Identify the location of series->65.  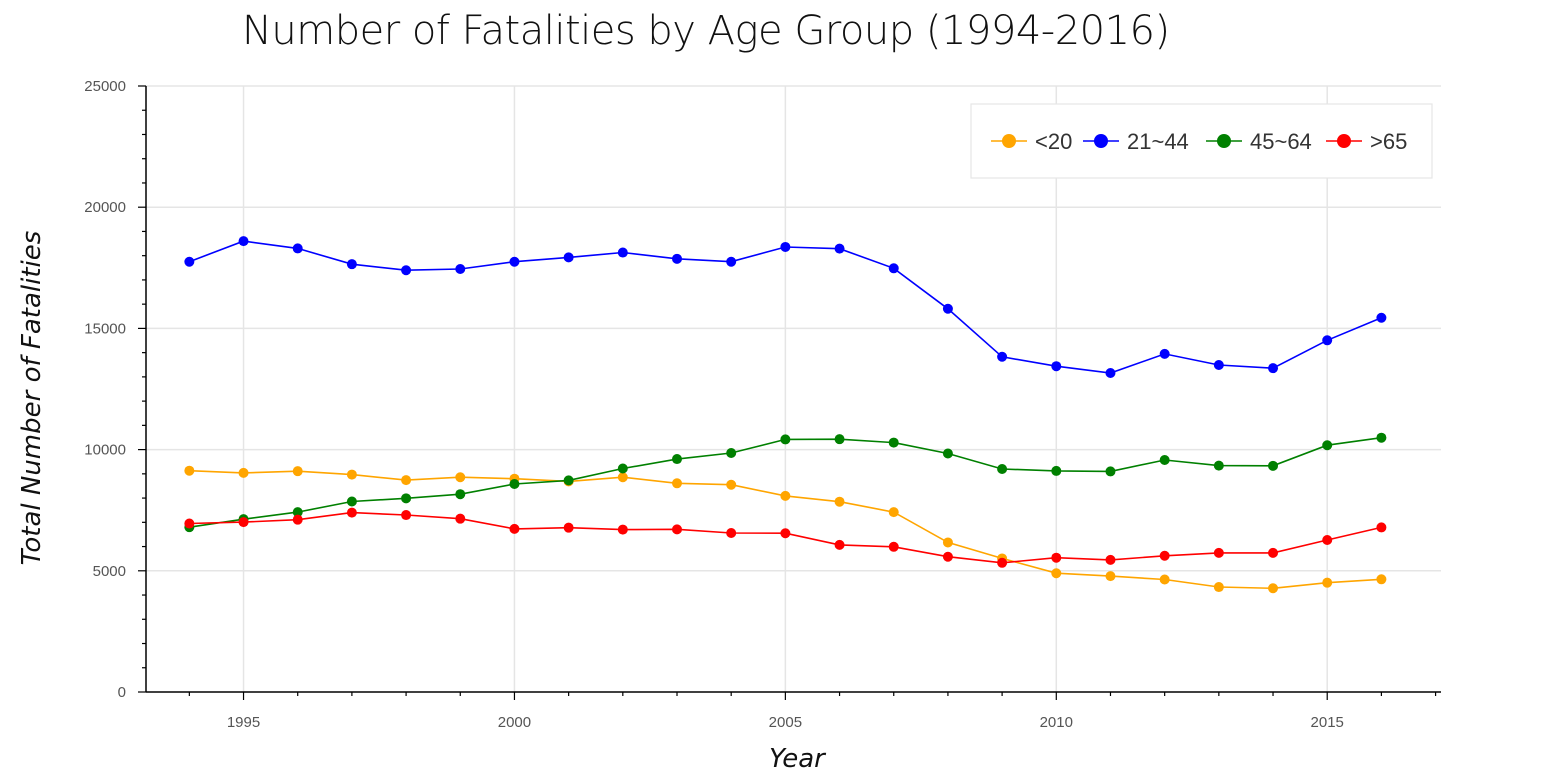
(785, 537).